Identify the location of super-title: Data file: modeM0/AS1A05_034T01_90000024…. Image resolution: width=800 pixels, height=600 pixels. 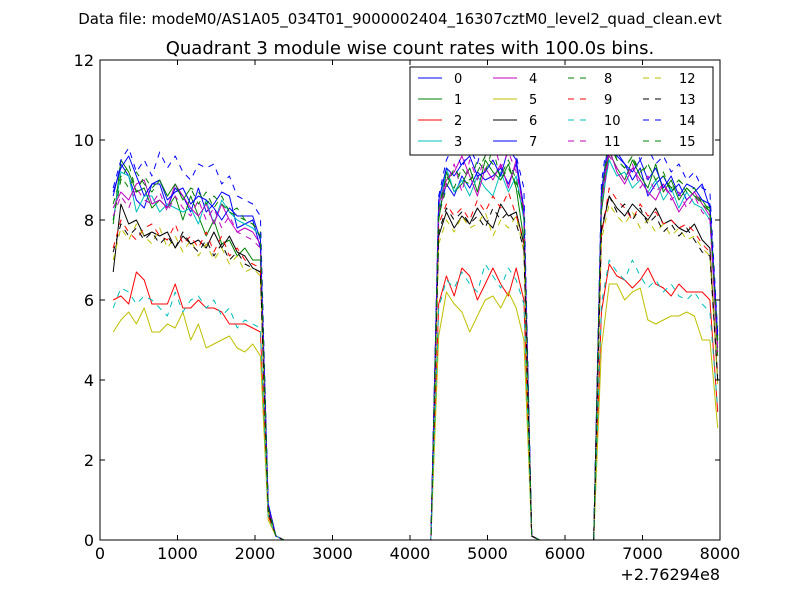
(400, 19).